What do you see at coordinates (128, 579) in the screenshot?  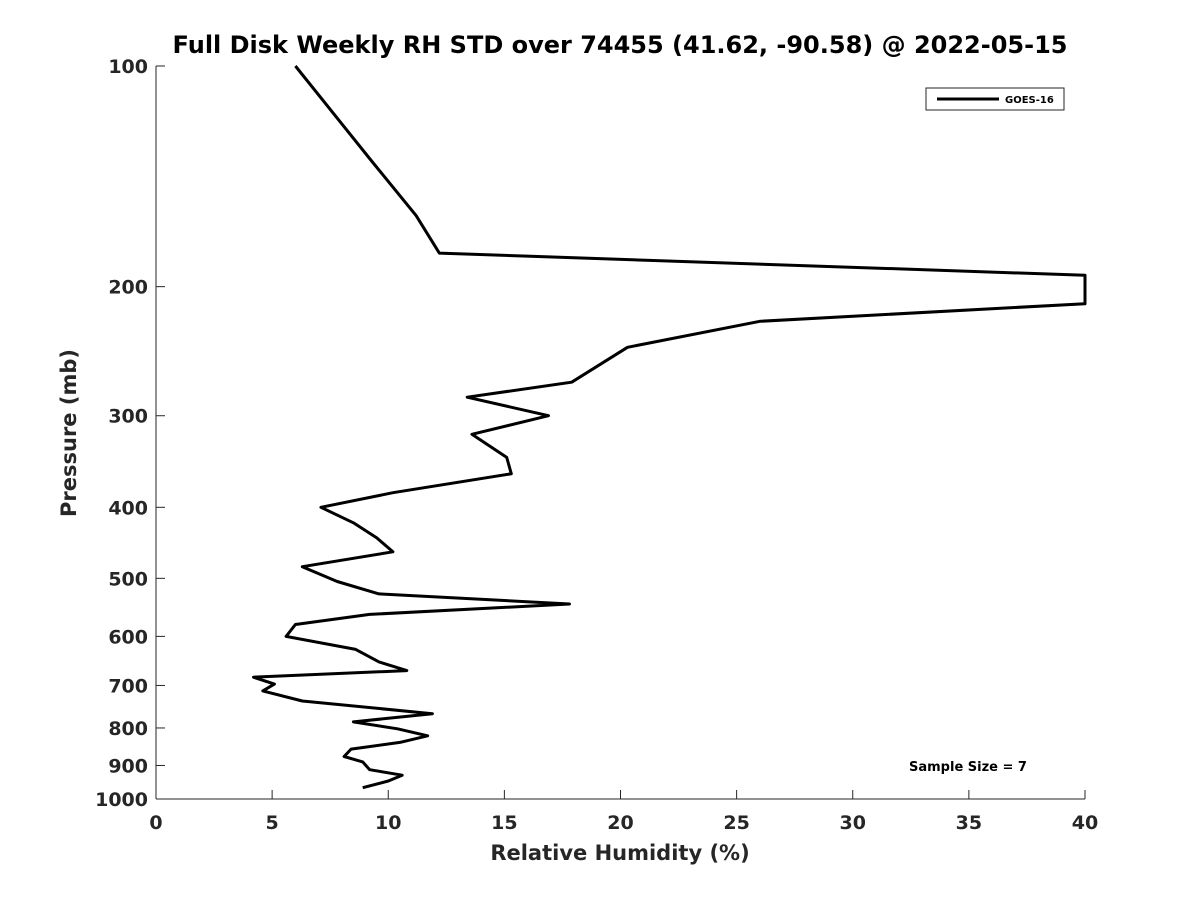 I see `y-tick-label: 500` at bounding box center [128, 579].